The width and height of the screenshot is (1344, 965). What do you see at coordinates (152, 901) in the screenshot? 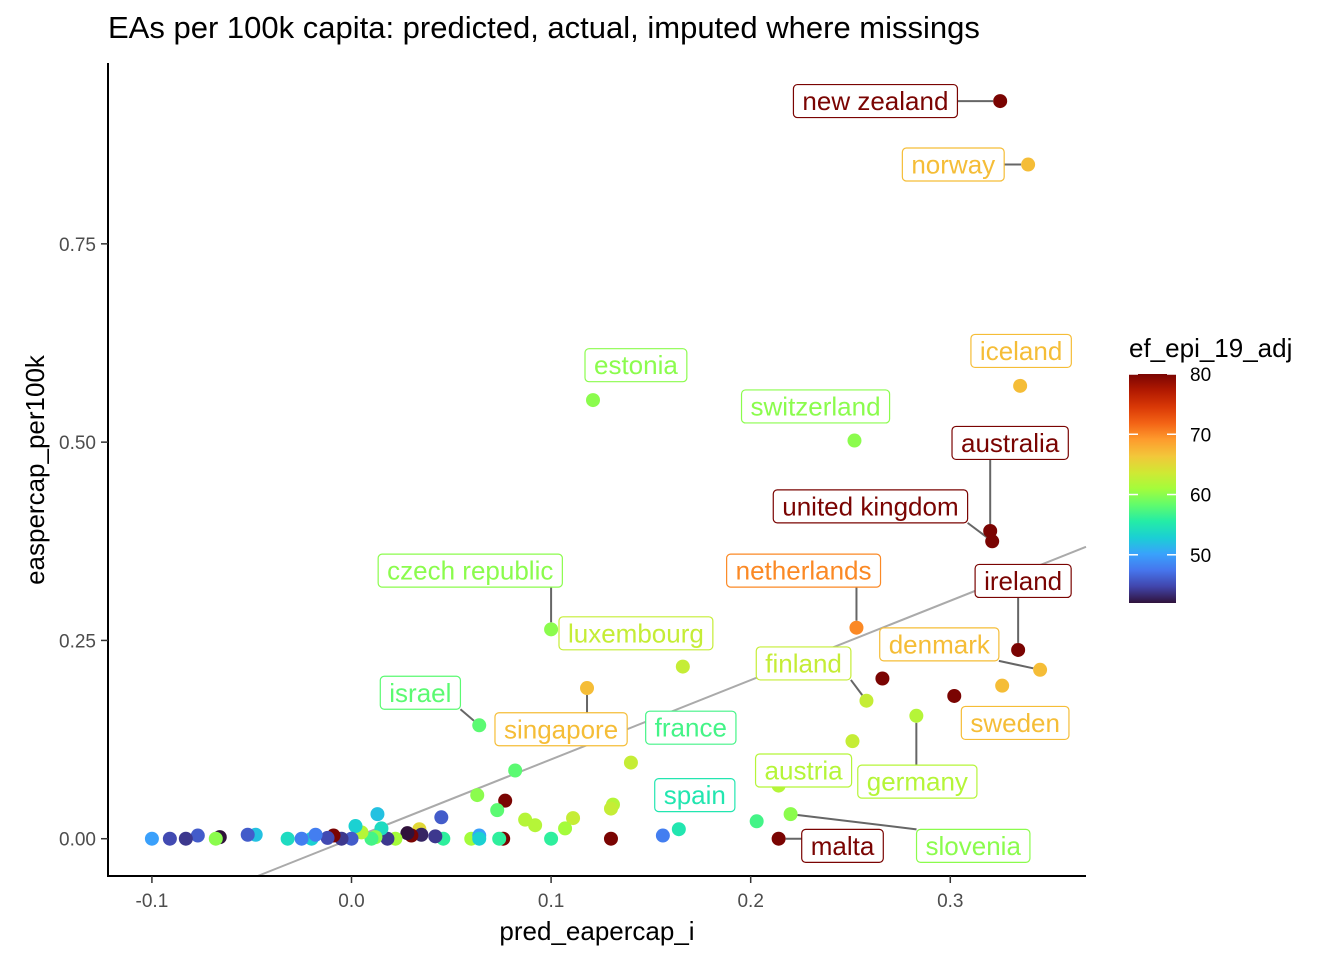
I see `x-tick-label: -0.1` at bounding box center [152, 901].